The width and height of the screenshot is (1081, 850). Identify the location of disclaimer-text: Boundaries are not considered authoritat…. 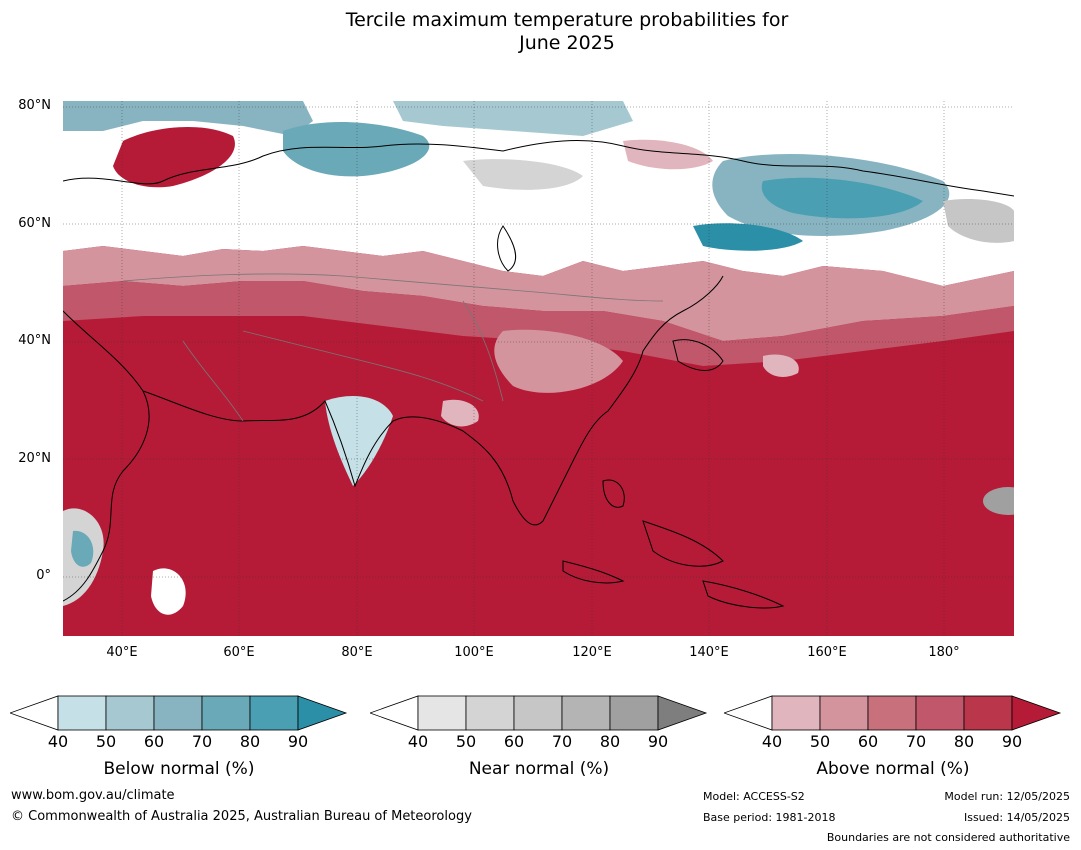
(948, 837).